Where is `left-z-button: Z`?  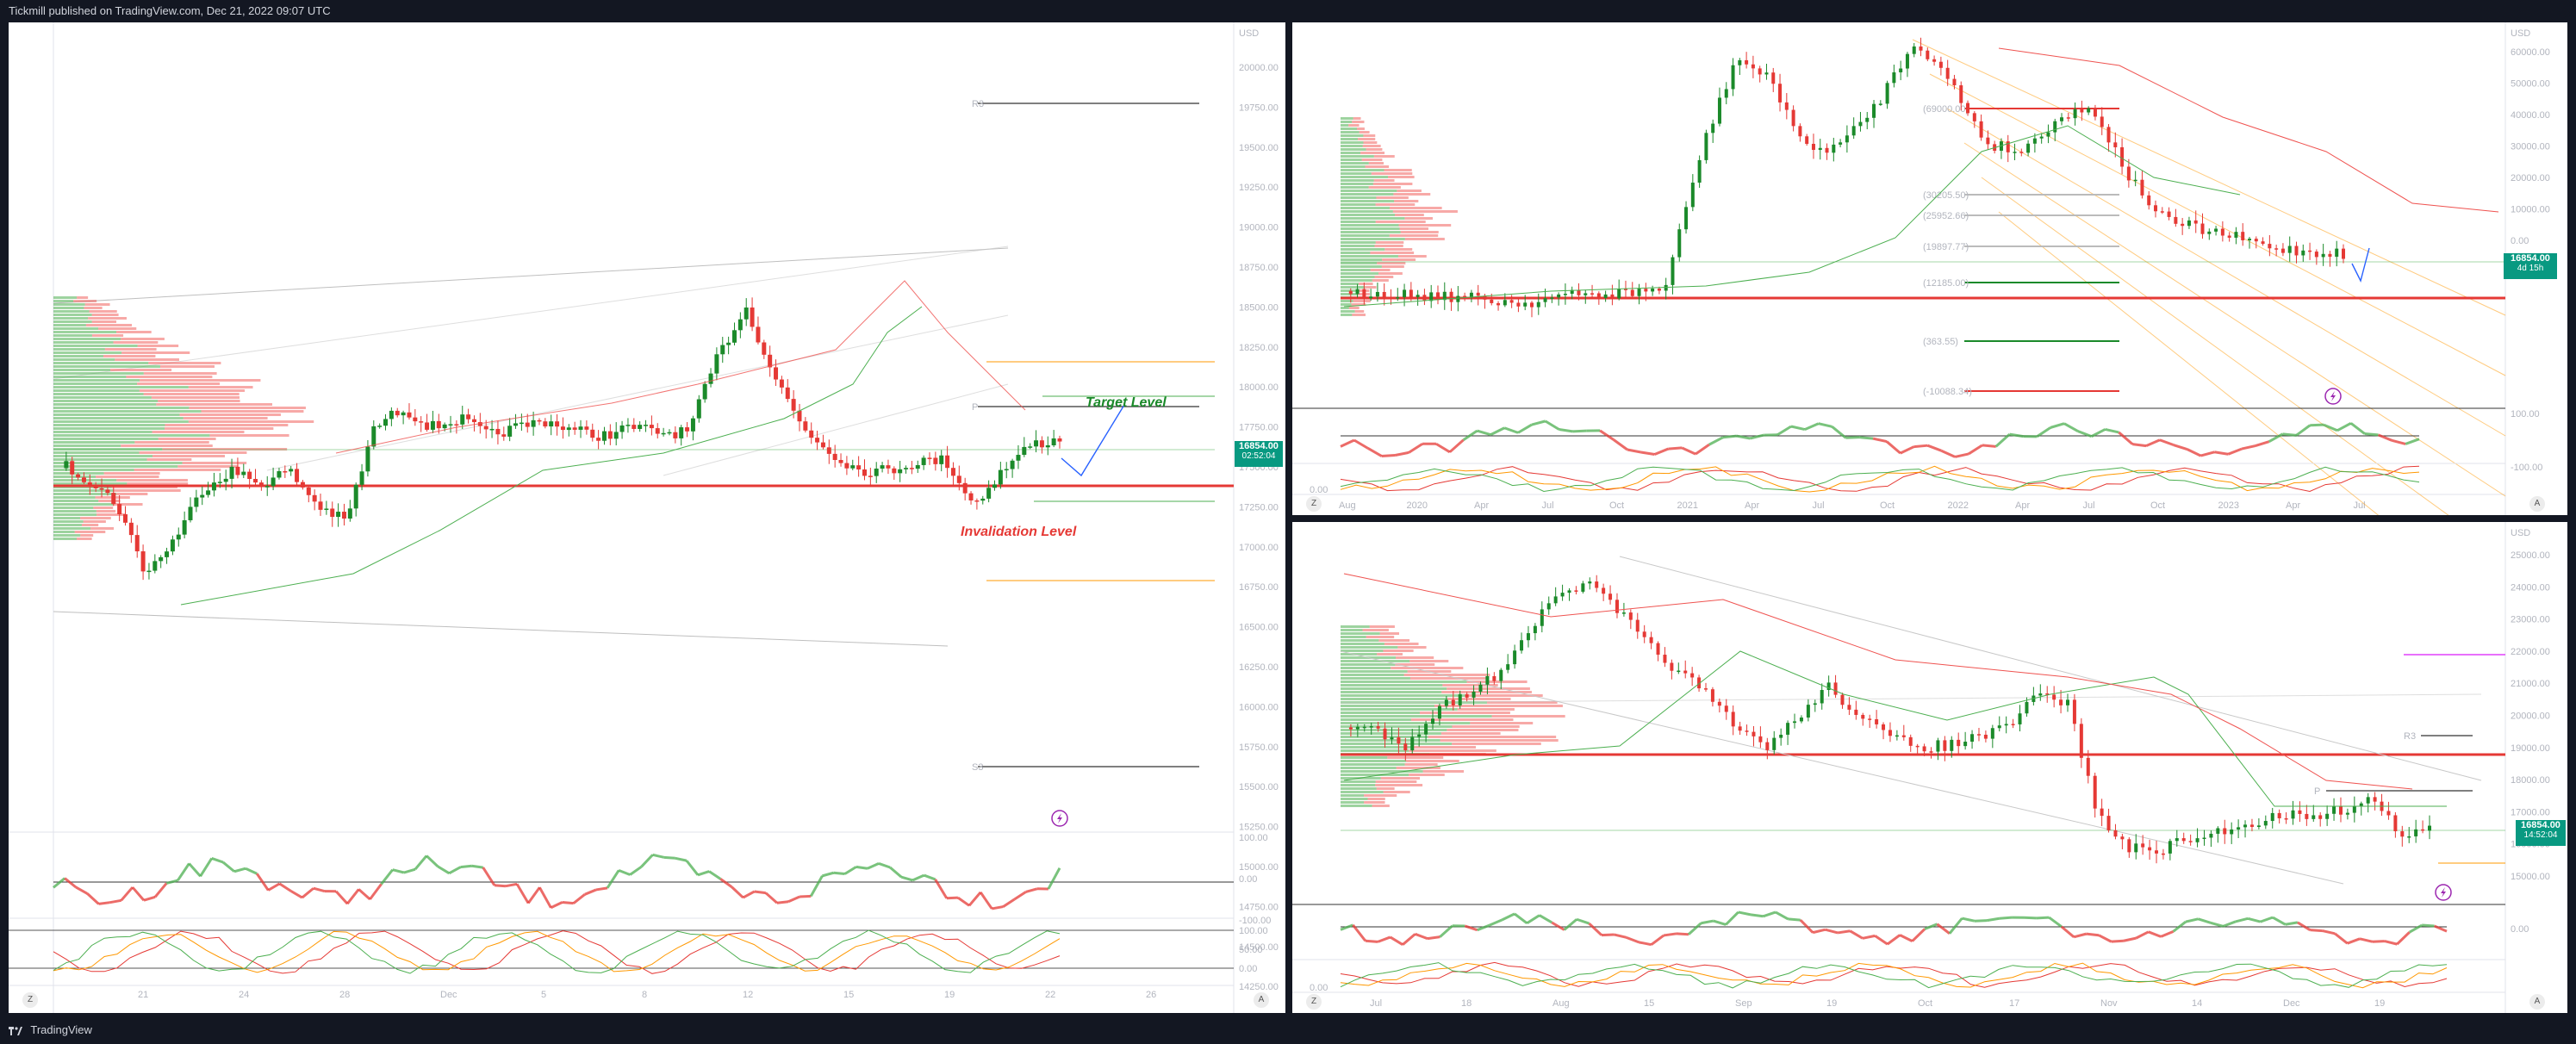
left-z-button: Z is located at coordinates (30, 1000).